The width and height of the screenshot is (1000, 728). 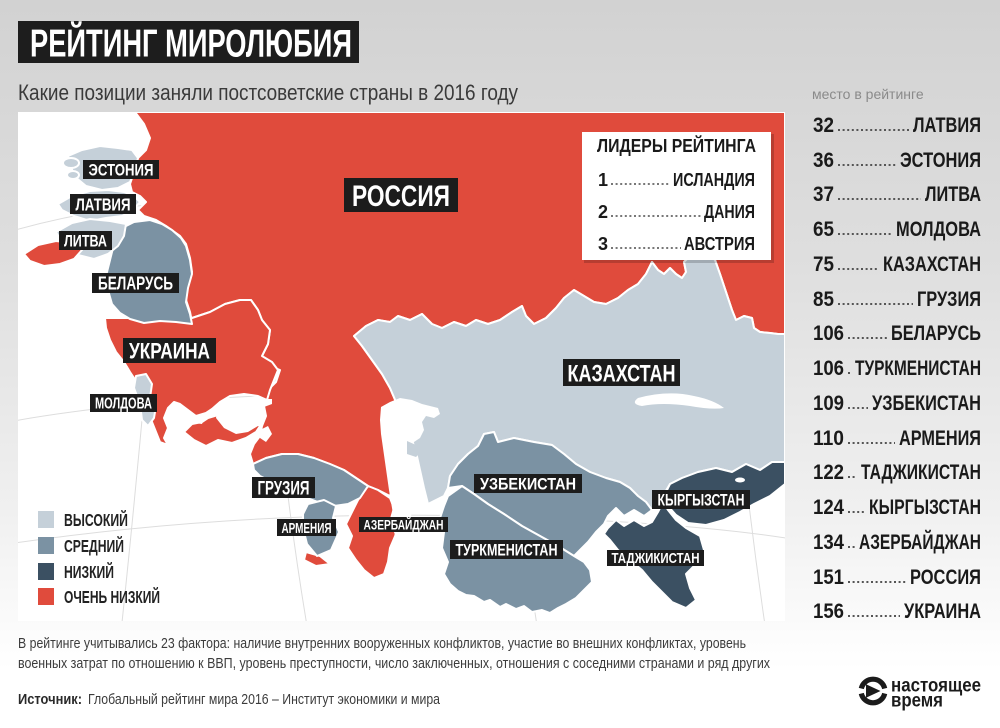 I want to click on svg-text: 124, so click(x=828, y=507).